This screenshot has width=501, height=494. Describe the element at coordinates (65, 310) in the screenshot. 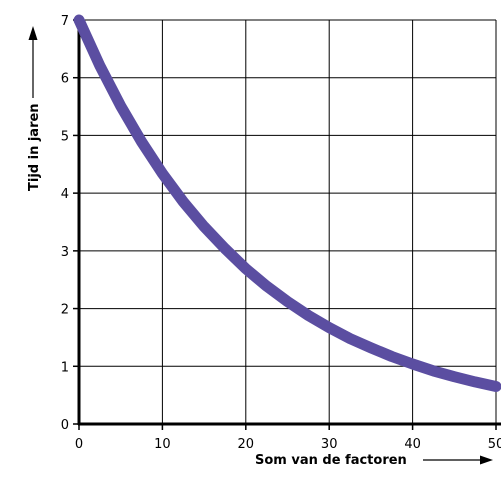

I see `y-tick-label-2: 2` at that location.